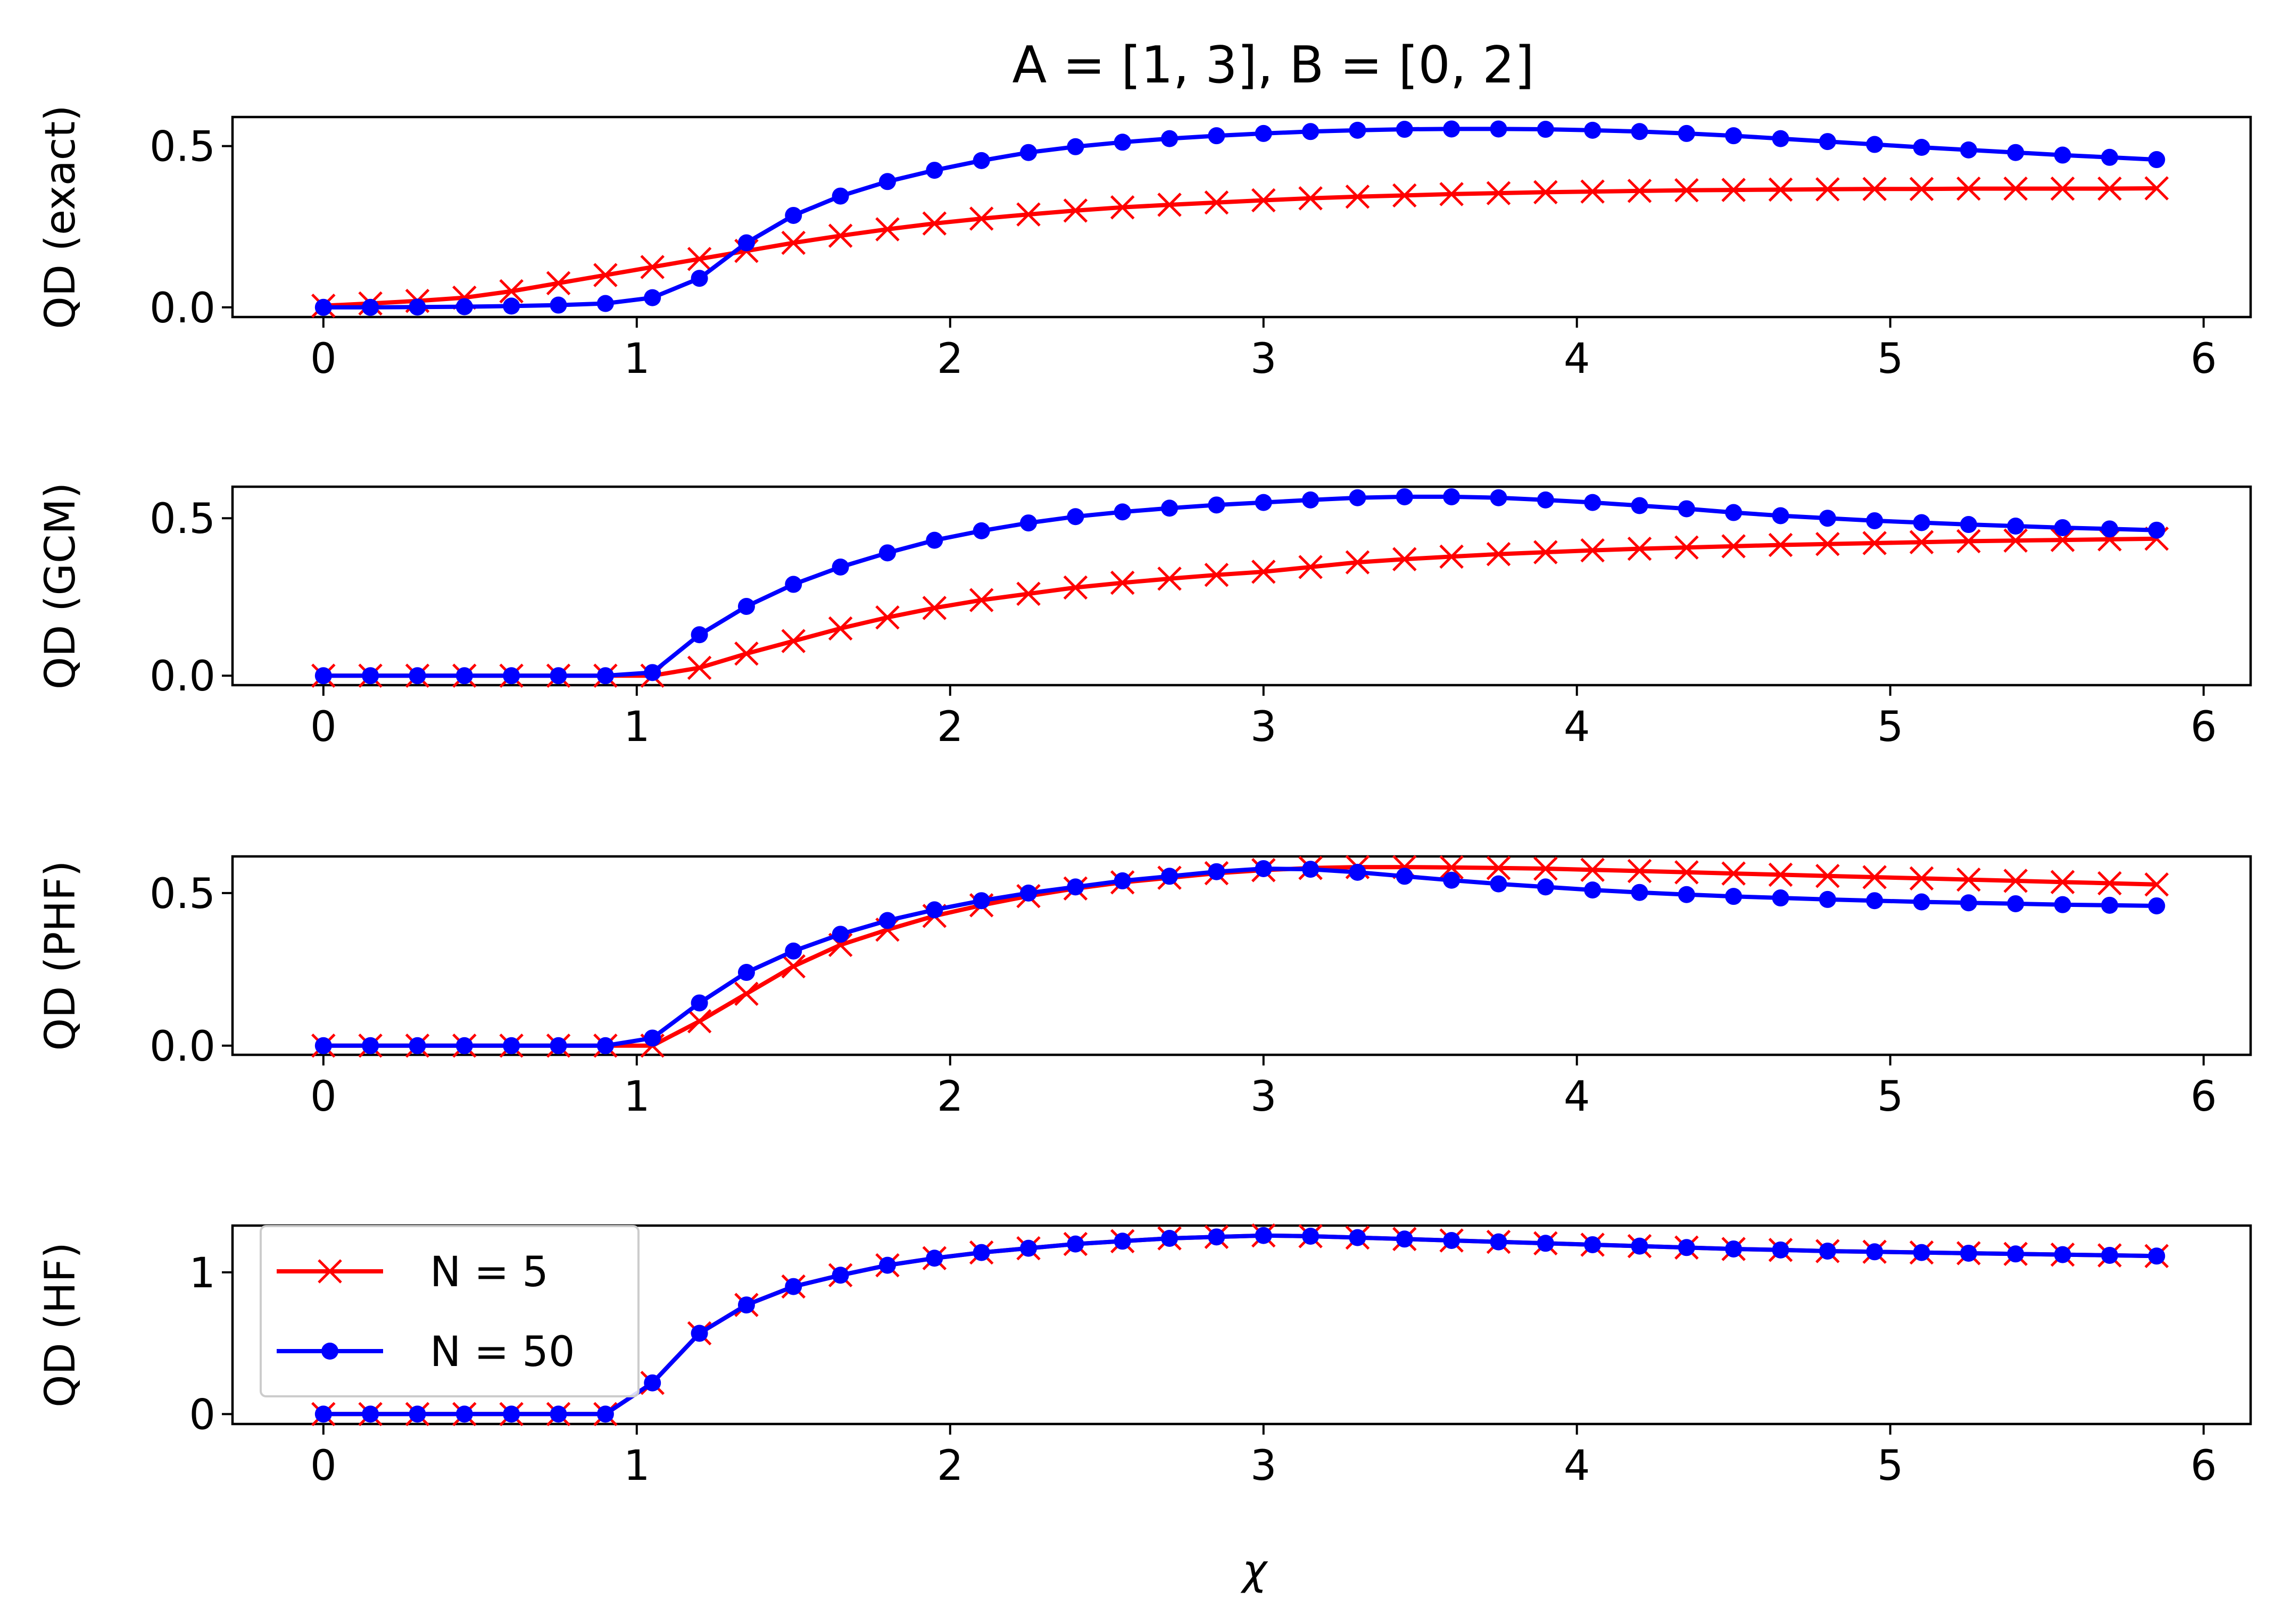 The width and height of the screenshot is (2290, 1624). Describe the element at coordinates (2204, 1466) in the screenshot. I see `x-tick-label: 6` at that location.